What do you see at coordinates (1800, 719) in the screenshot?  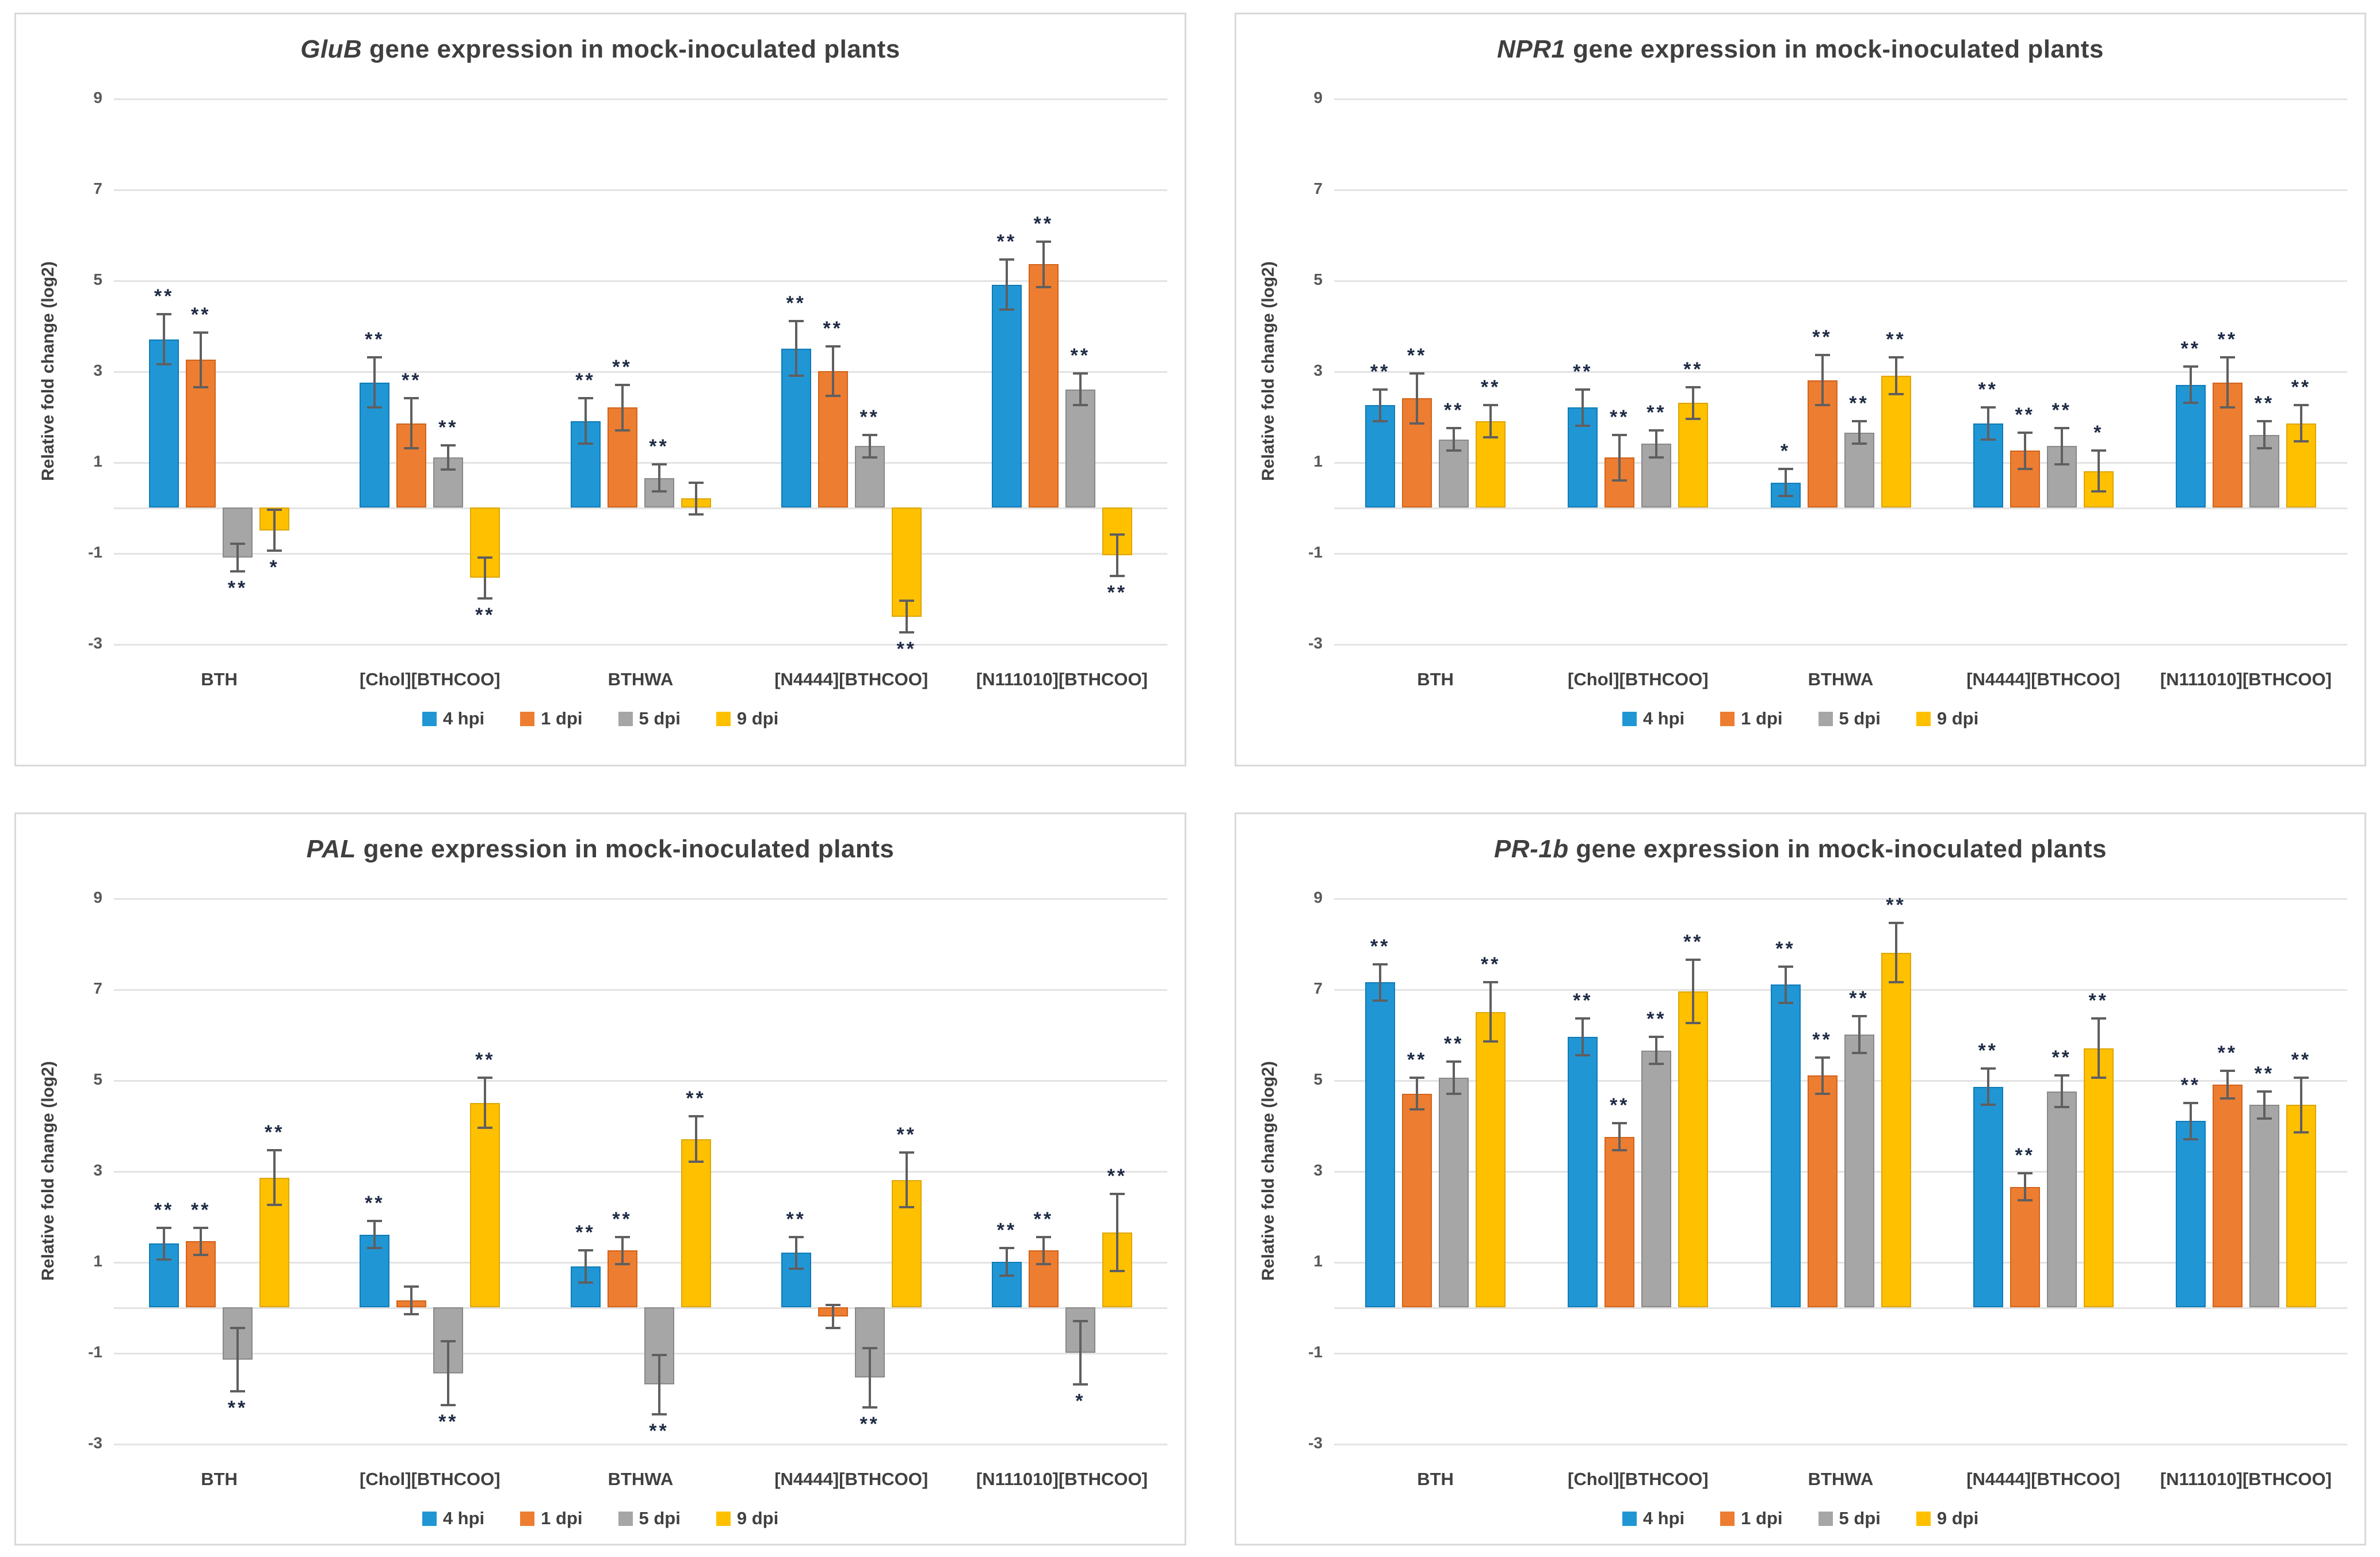 I see `legend: 4 hpi 1 dpi 5 dpi 9 dpi` at bounding box center [1800, 719].